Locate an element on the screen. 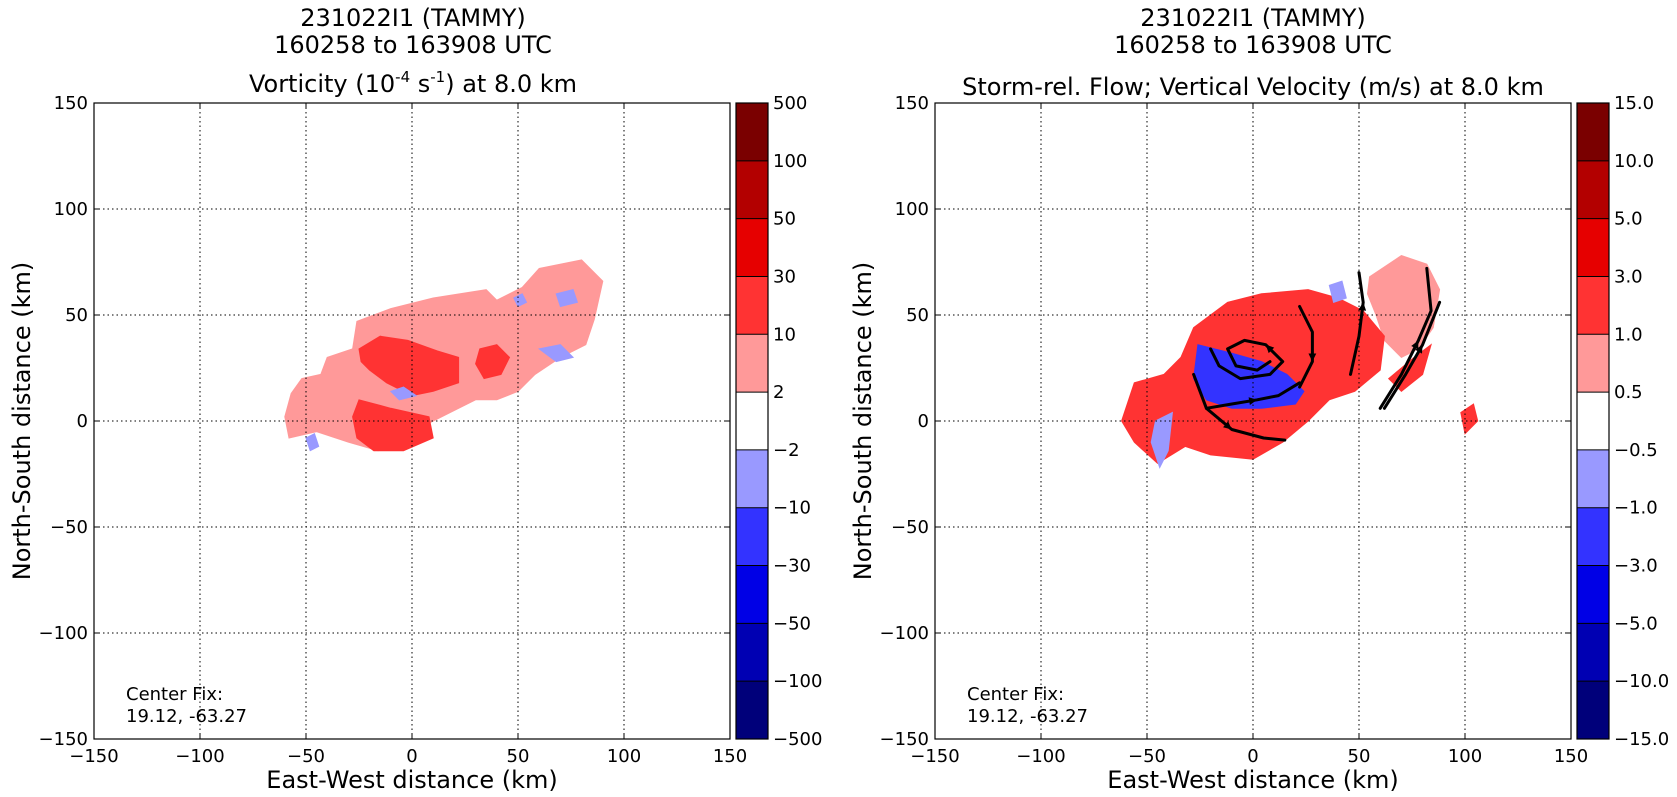 This screenshot has width=1677, height=797. colorbar-tick-label: 15.0 is located at coordinates (1634, 103).